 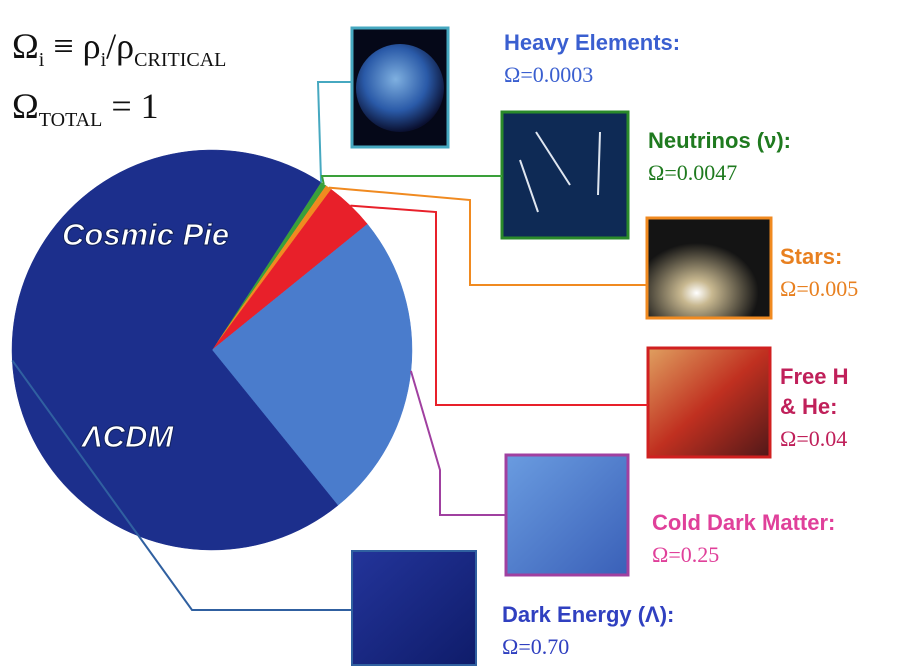 I want to click on value-label: Ω=0.005, so click(x=819, y=288).